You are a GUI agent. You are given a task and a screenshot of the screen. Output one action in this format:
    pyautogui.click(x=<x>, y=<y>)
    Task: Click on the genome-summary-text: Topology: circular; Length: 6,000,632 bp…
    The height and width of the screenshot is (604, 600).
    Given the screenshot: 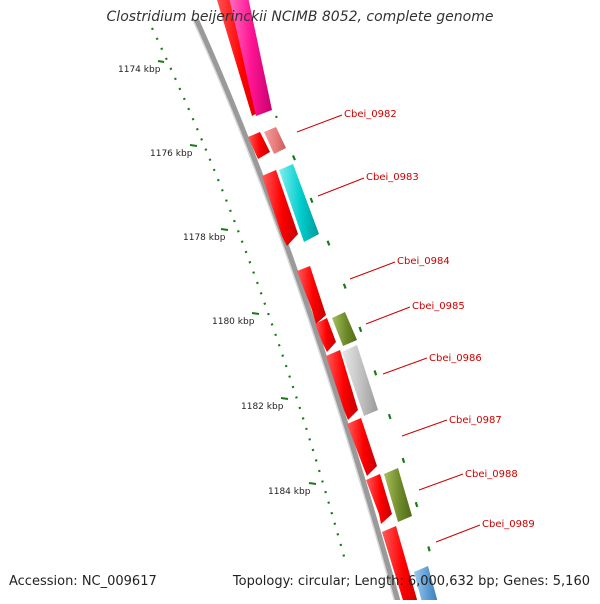 What is the action you would take?
    pyautogui.click(x=411, y=581)
    